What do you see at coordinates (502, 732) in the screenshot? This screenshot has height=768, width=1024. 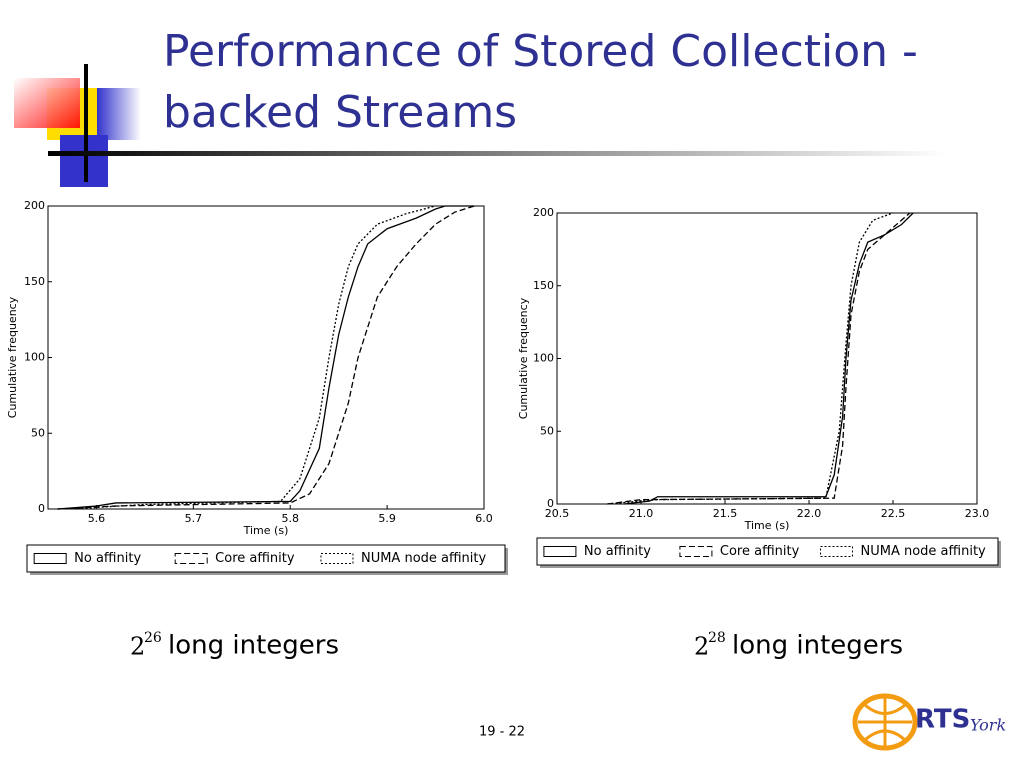 I see `page-number: 19 - 22` at bounding box center [502, 732].